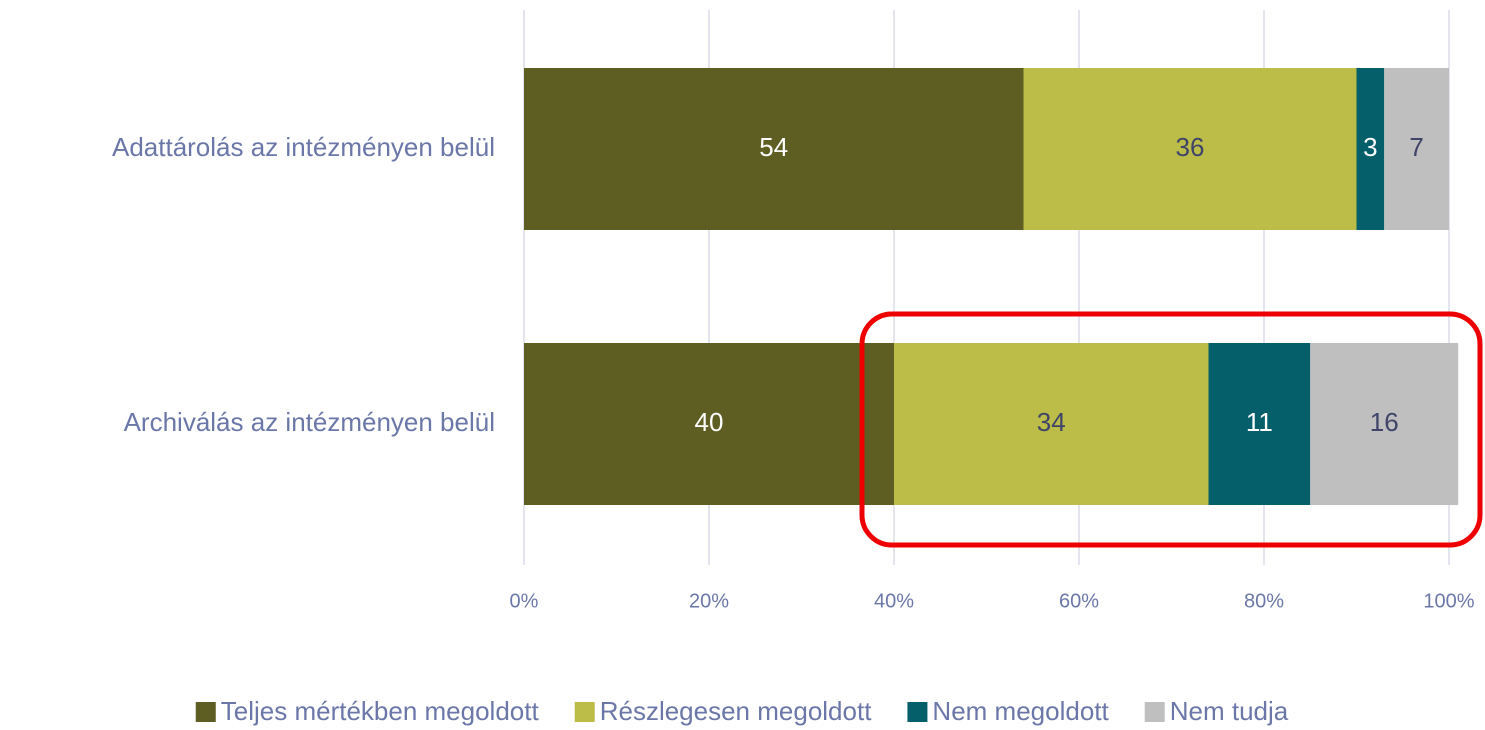 The width and height of the screenshot is (1485, 730). I want to click on data-label: 34, so click(1051, 422).